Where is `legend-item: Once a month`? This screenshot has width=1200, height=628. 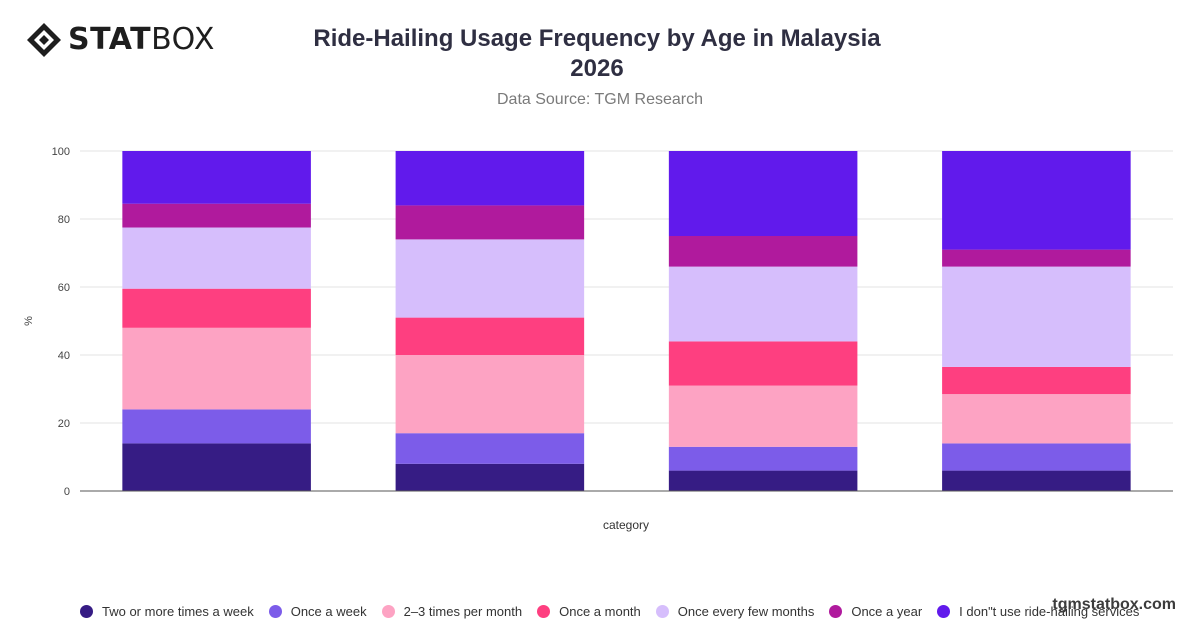
legend-item: Once a month is located at coordinates (589, 611).